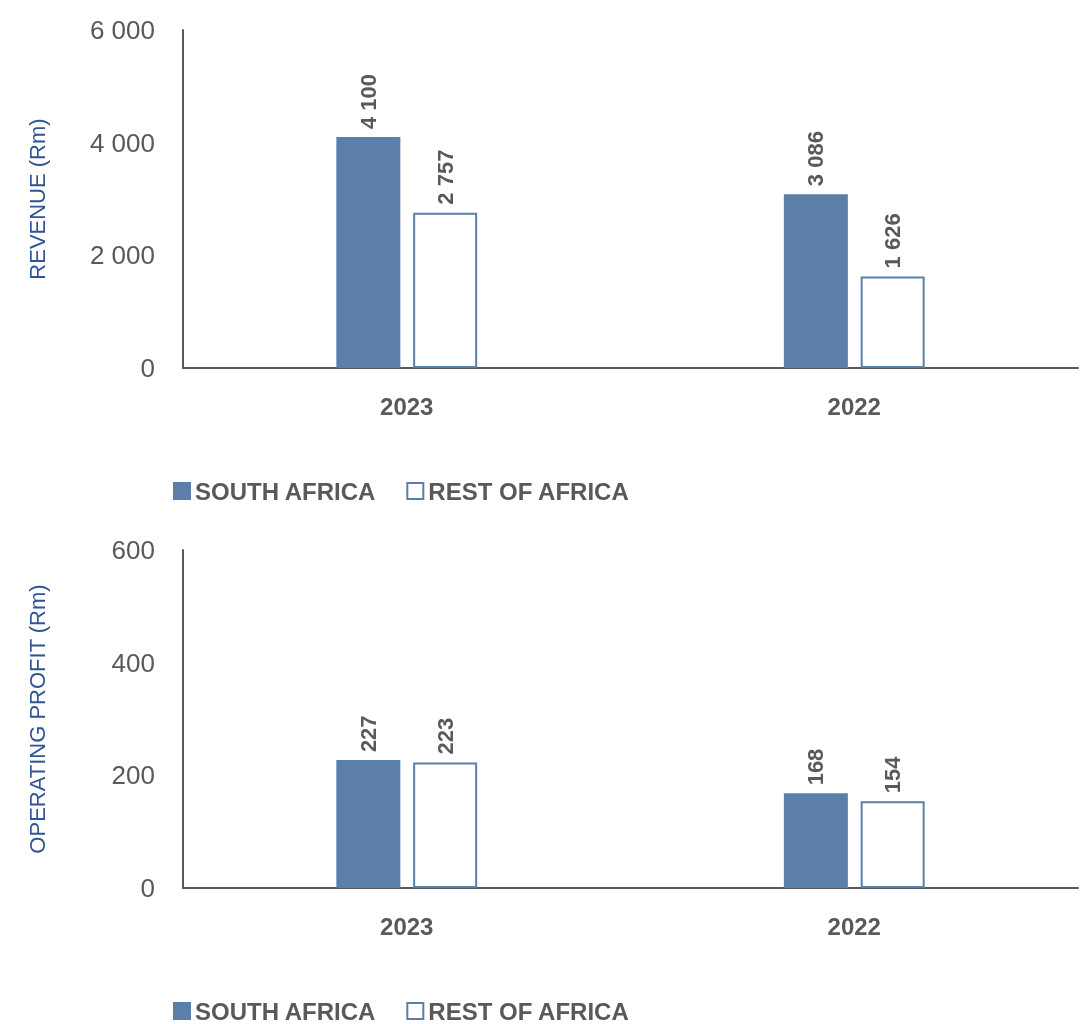 Image resolution: width=1088 pixels, height=1024 pixels. I want to click on data-label: 168, so click(816, 767).